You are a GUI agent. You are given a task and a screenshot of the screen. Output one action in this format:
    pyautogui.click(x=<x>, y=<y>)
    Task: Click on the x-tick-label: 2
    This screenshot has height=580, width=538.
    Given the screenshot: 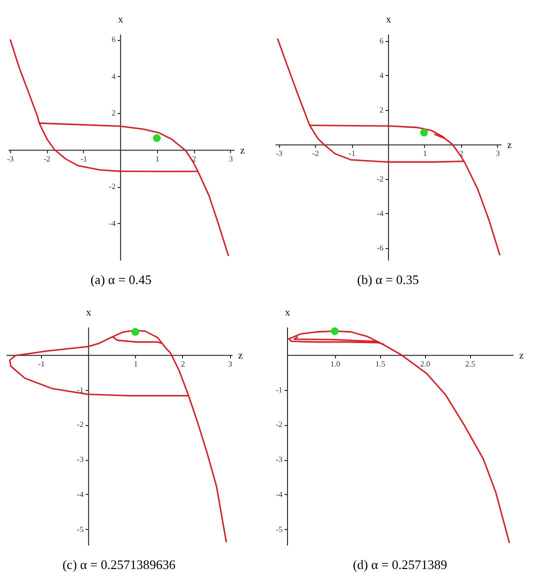 What is the action you would take?
    pyautogui.click(x=182, y=363)
    